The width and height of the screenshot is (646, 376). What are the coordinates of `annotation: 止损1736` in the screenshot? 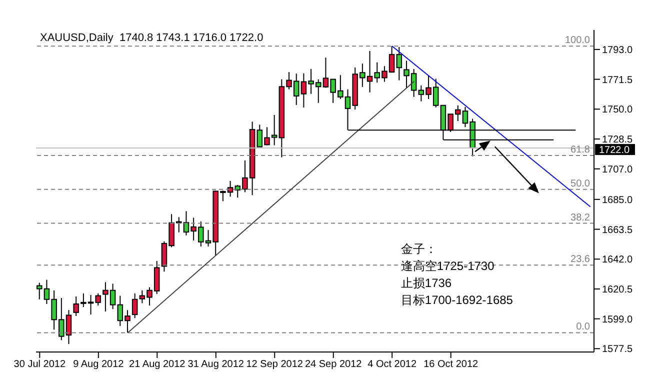 It's located at (426, 283).